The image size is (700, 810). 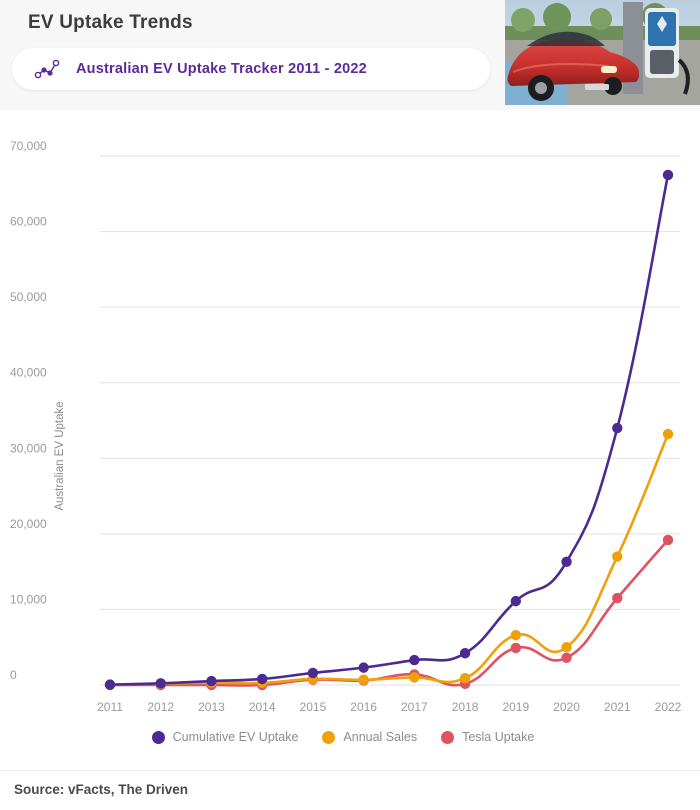 What do you see at coordinates (414, 707) in the screenshot?
I see `x-axis-tick-label: 2017` at bounding box center [414, 707].